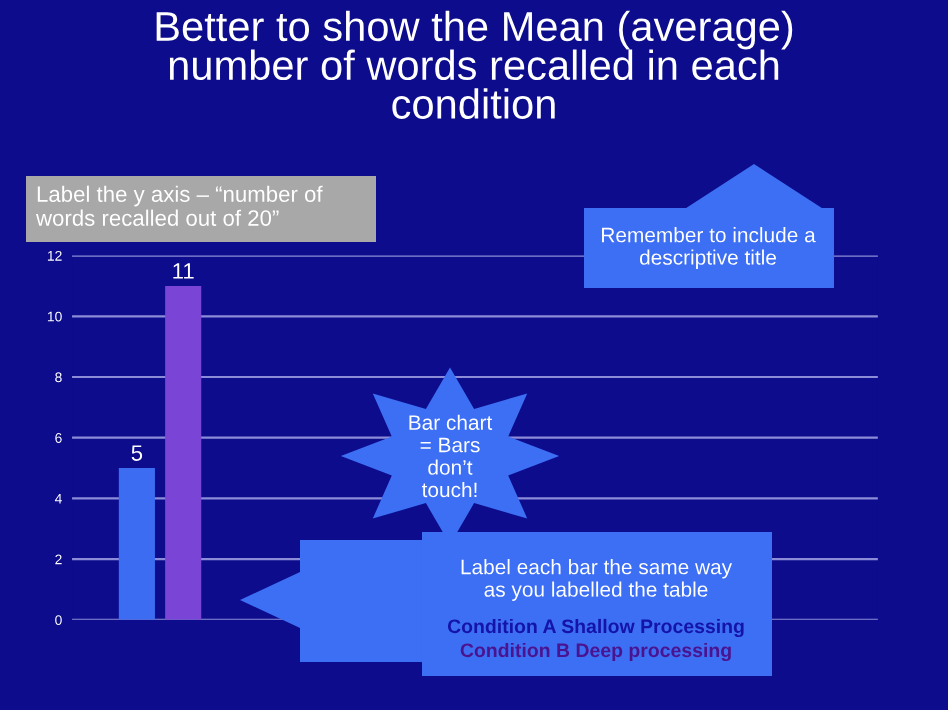  Describe the element at coordinates (595, 652) in the screenshot. I see `text: Condition B Deep processing` at that location.